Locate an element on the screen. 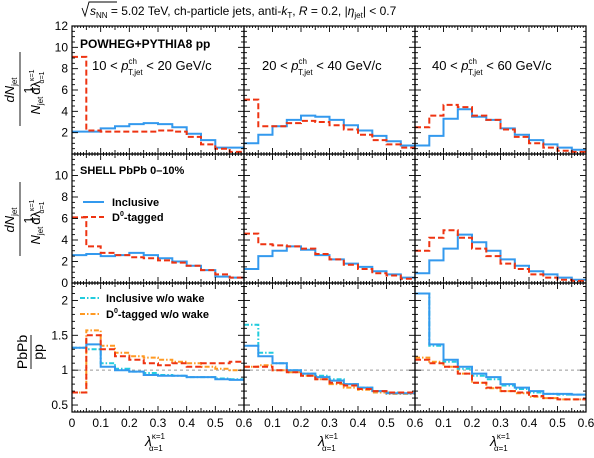 The image size is (594, 458). xlabel-col3-sub: α=1 is located at coordinates (501, 448).